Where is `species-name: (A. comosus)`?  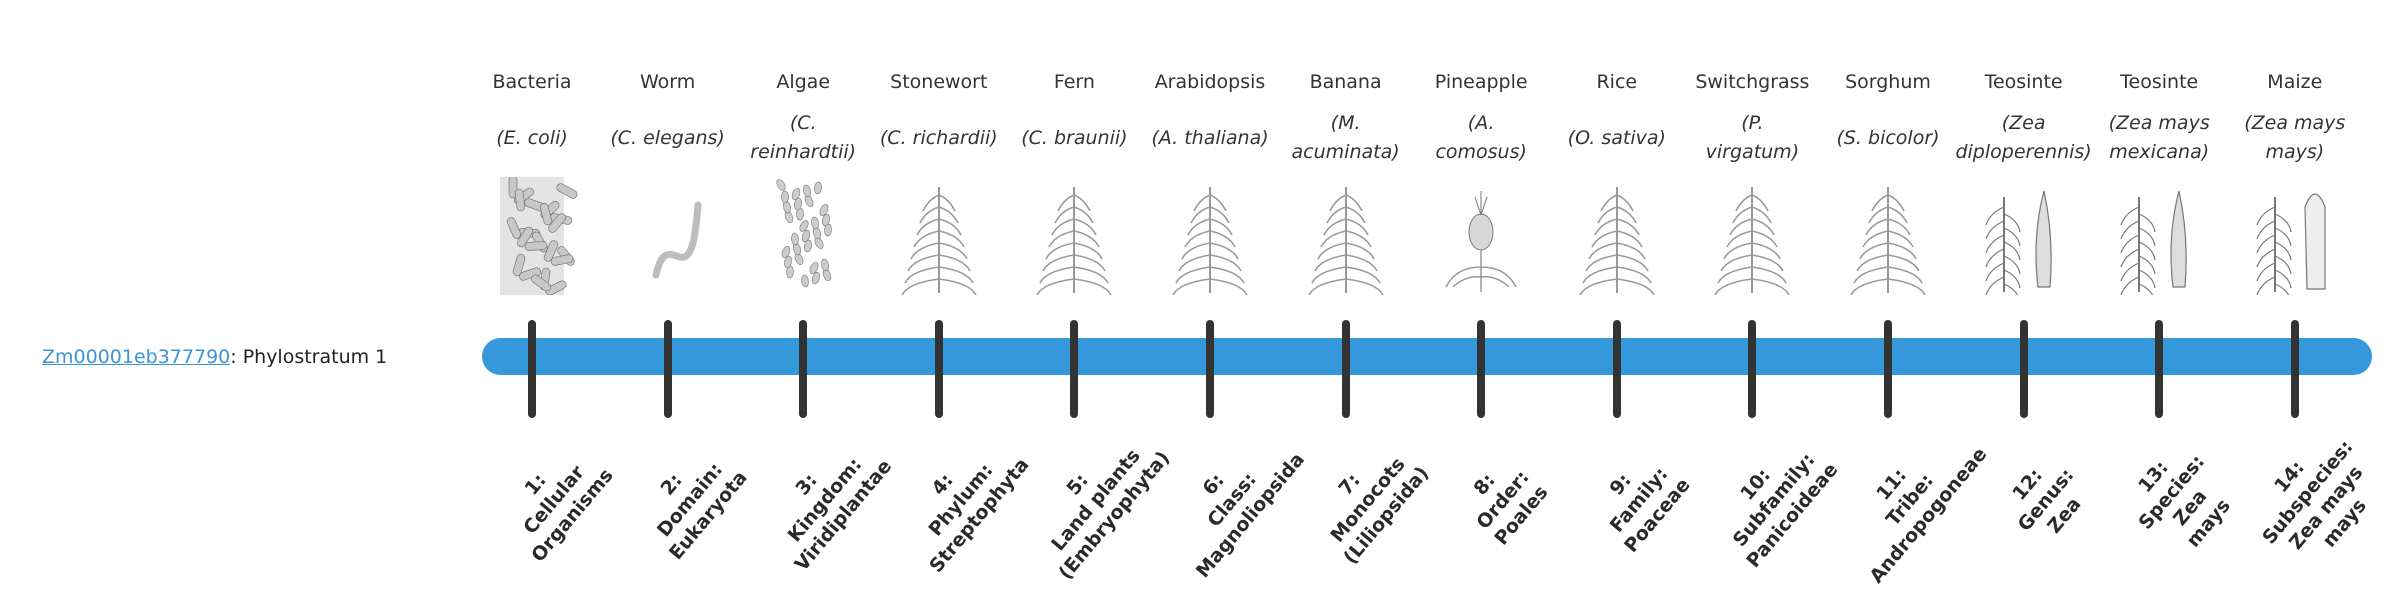
species-name: (A. comosus) is located at coordinates (1481, 138).